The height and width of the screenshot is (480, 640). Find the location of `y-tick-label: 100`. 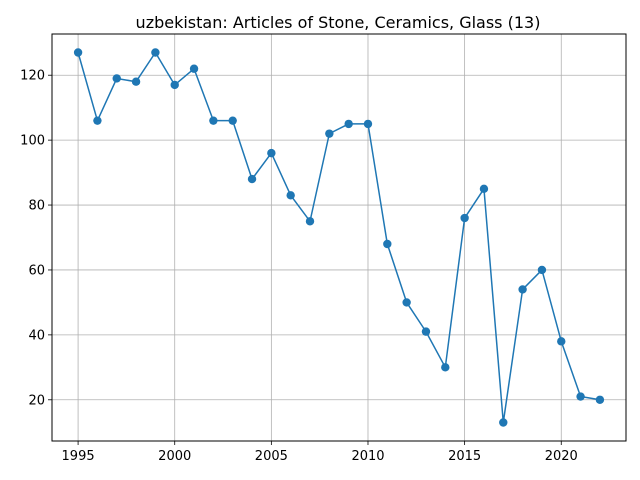

y-tick-label: 100 is located at coordinates (32, 141).